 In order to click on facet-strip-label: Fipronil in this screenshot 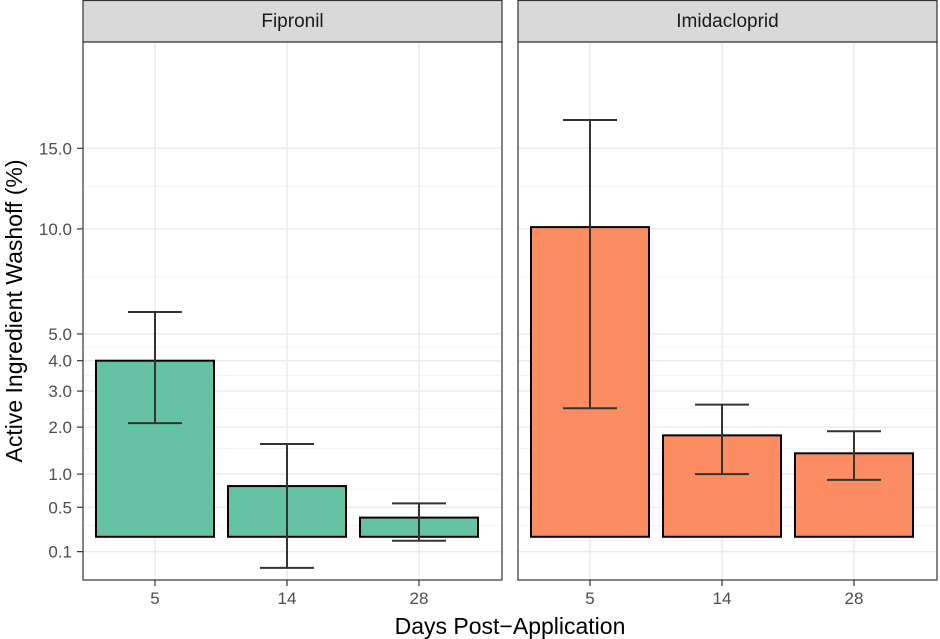, I will do `click(292, 21)`.